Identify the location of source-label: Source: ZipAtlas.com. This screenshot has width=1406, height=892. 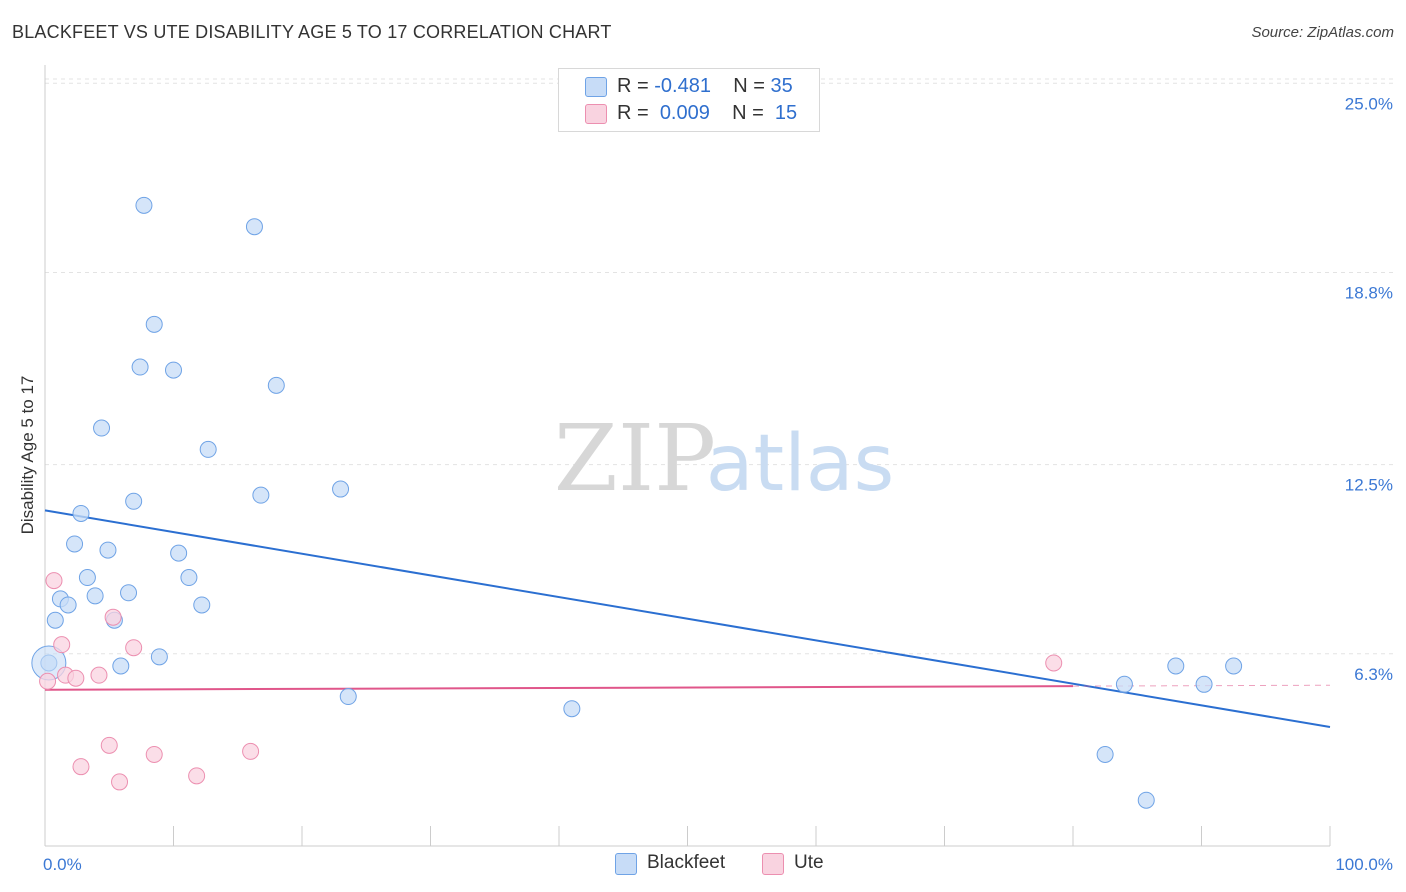
(1322, 32).